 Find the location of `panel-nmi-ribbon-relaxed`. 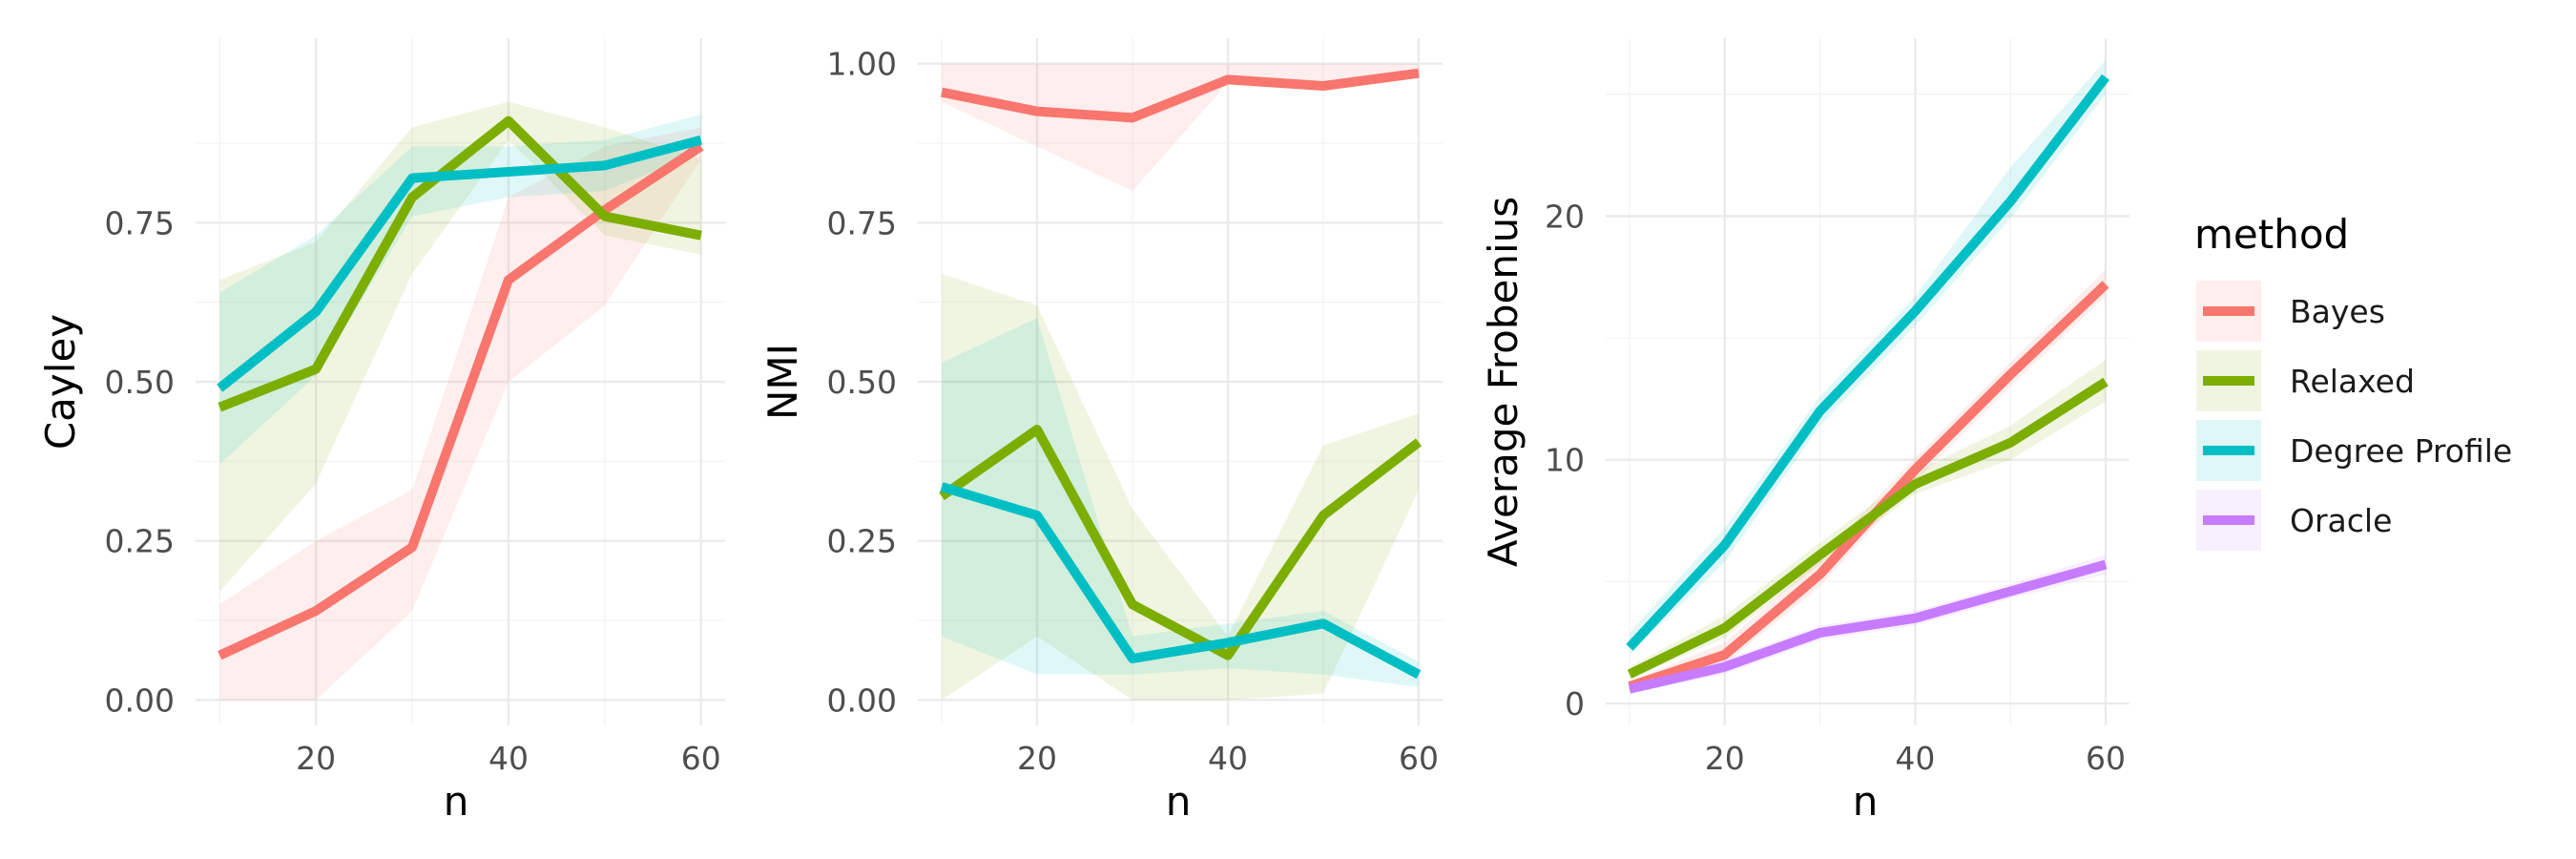

panel-nmi-ribbon-relaxed is located at coordinates (1180, 487).